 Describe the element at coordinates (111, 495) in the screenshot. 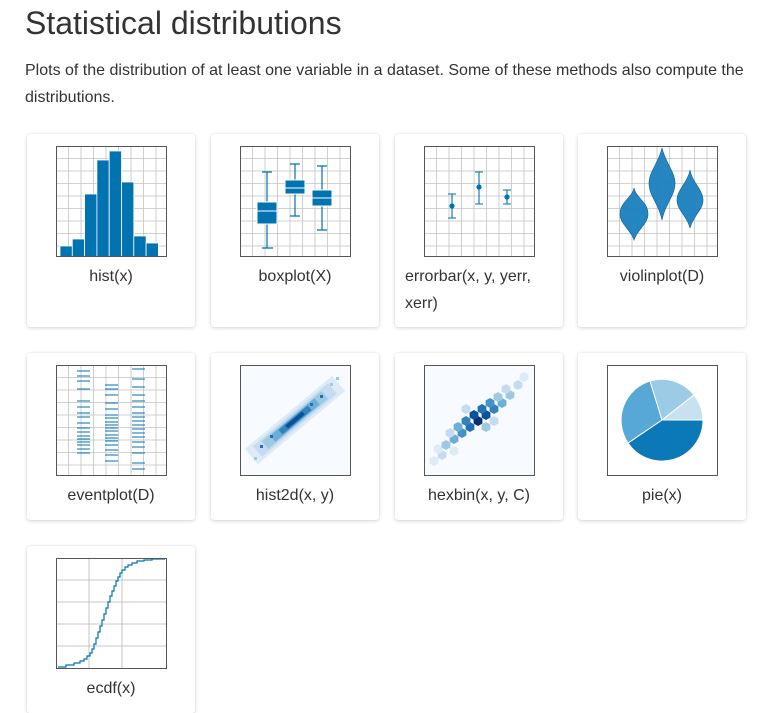

I see `card-label: eventplot(D)` at that location.